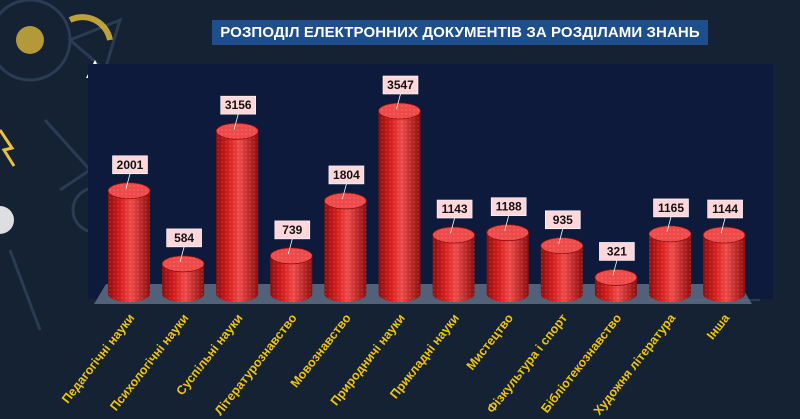  I want to click on data-label: 584, so click(184, 238).